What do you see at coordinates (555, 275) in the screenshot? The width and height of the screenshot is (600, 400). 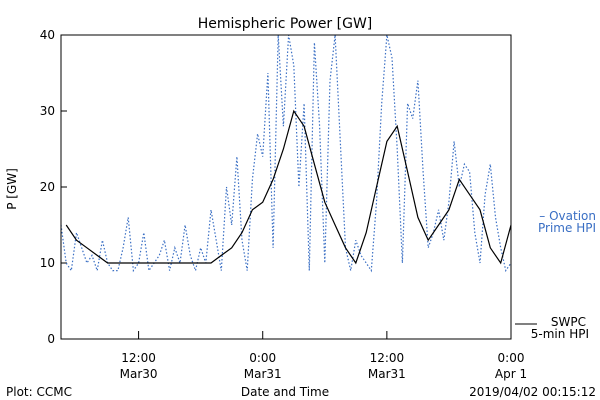 I see `legend: – Ovation Prime HPI SWPC 5-min HPI` at bounding box center [555, 275].